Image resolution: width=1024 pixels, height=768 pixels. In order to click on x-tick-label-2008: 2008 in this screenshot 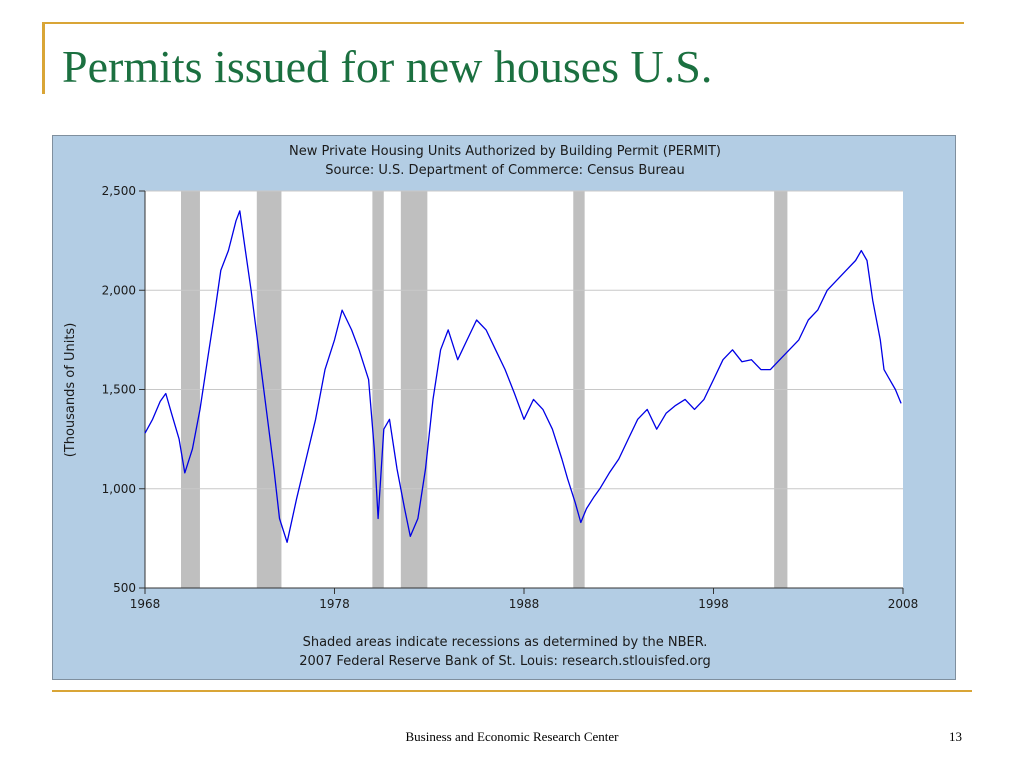, I will do `click(903, 604)`.